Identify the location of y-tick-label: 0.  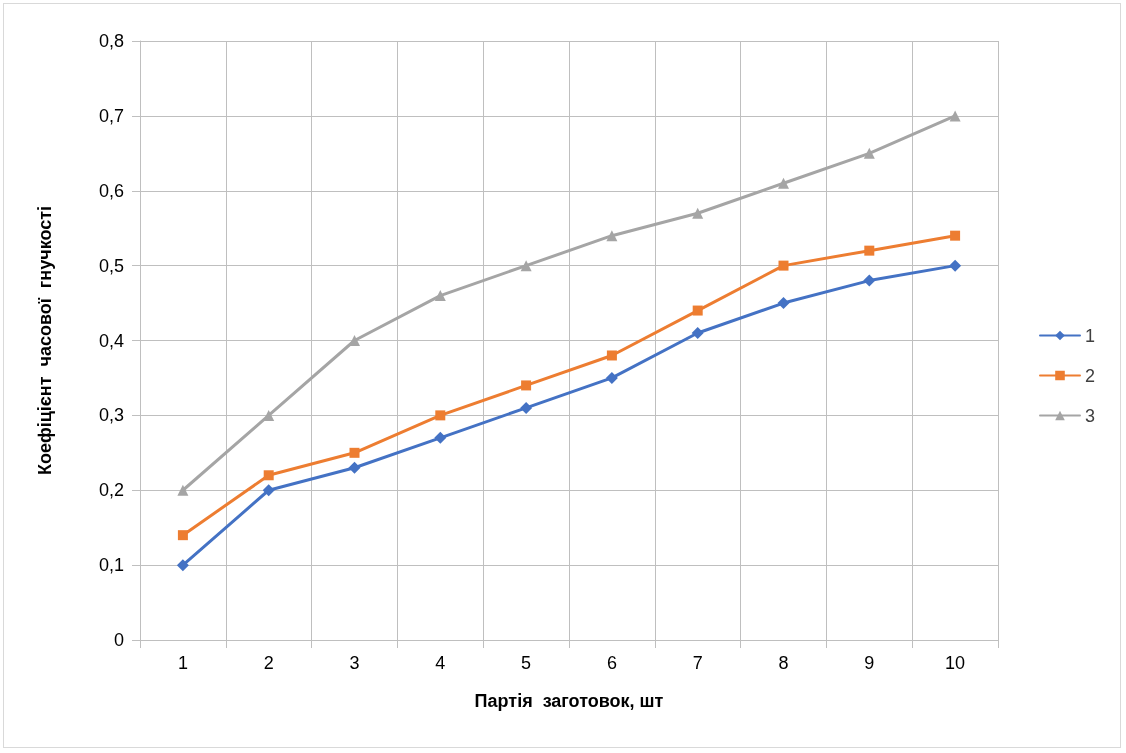
(118, 640).